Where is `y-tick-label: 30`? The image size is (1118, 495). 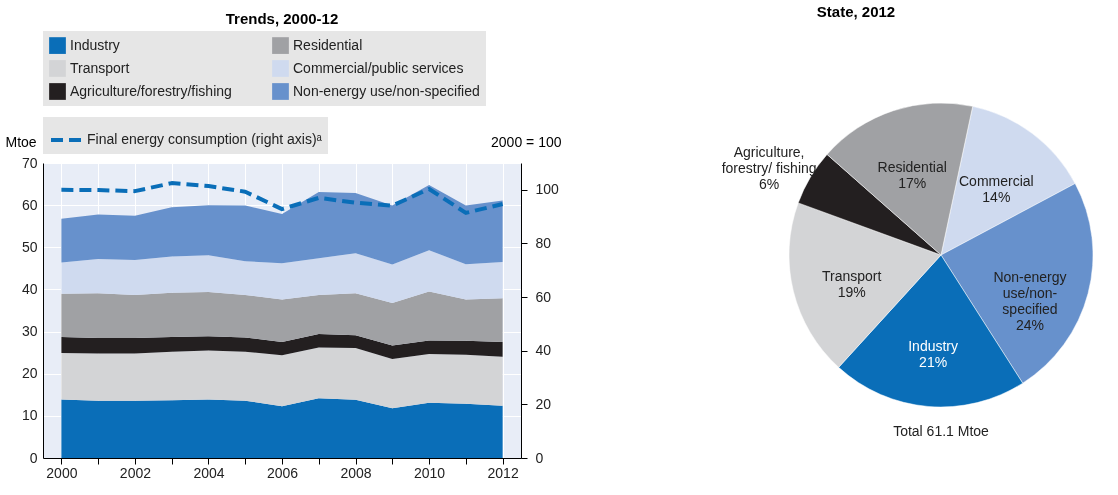 y-tick-label: 30 is located at coordinates (29, 331).